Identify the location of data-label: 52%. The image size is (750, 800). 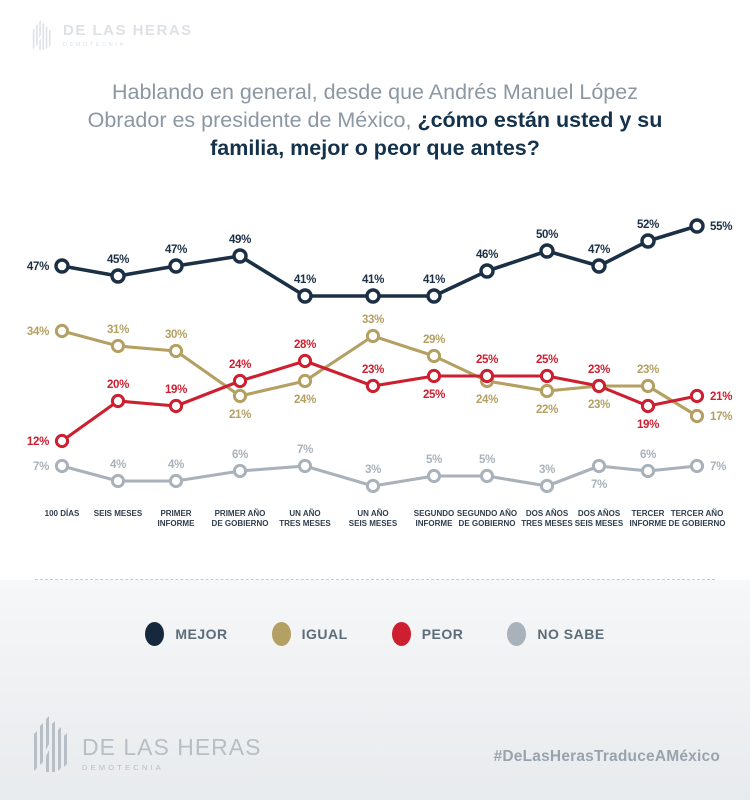
(648, 225).